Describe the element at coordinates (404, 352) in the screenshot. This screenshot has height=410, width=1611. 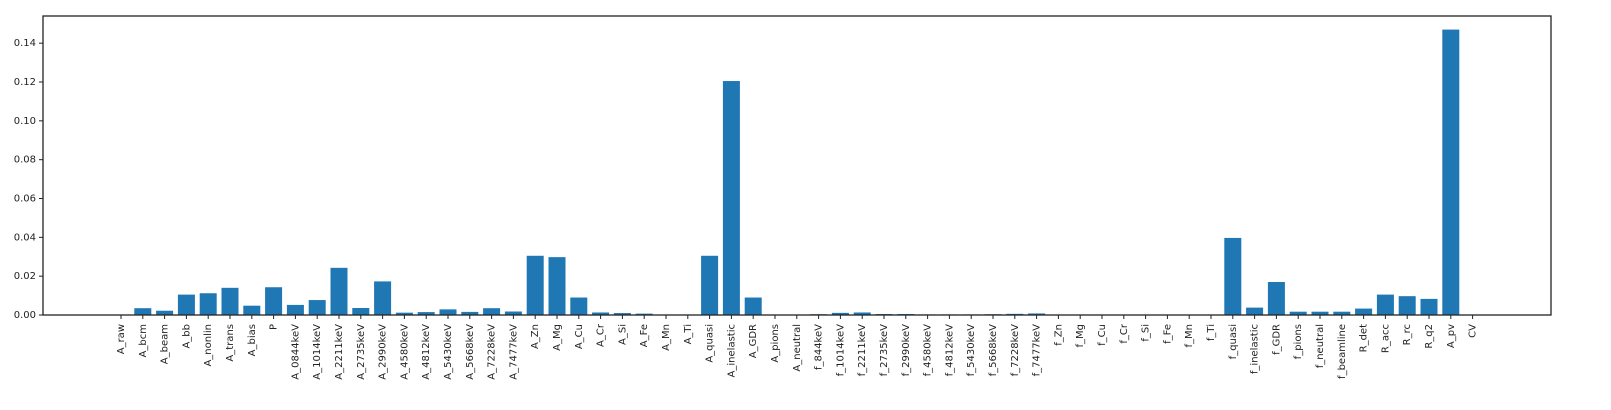
I see `x-tick-label: A_4580keV` at that location.